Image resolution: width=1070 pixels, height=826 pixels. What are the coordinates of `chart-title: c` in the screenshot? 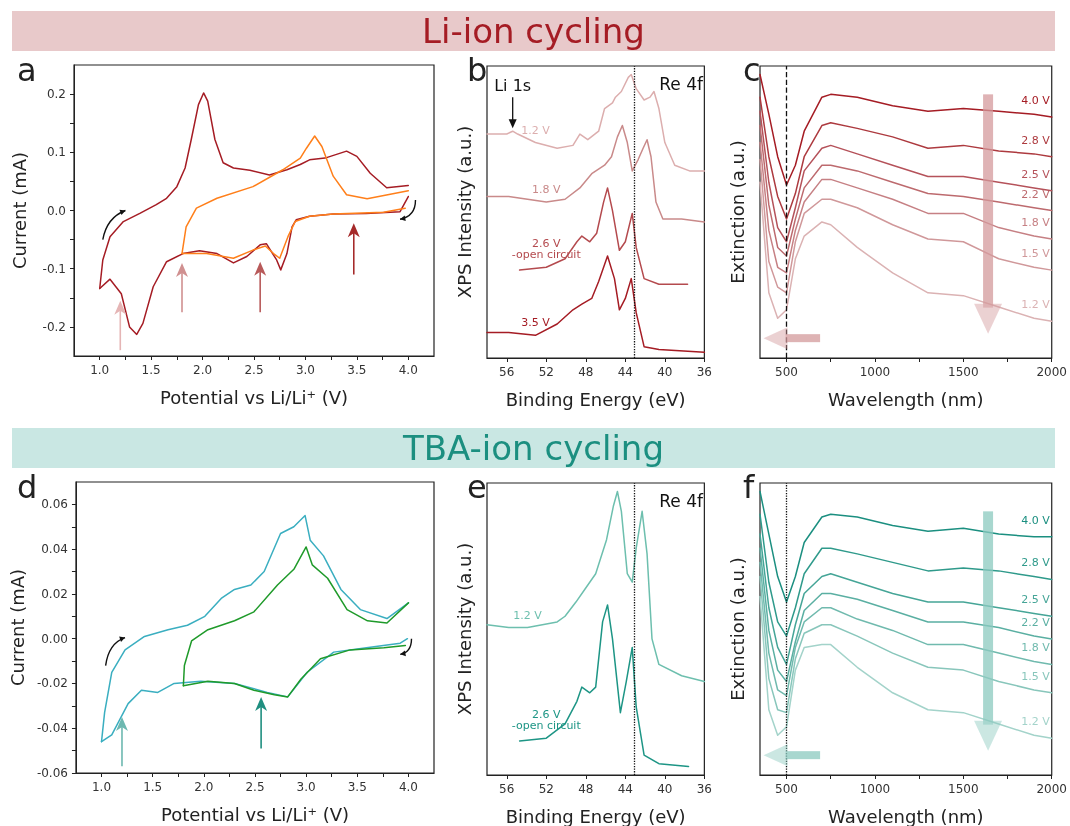 It's located at (752, 70).